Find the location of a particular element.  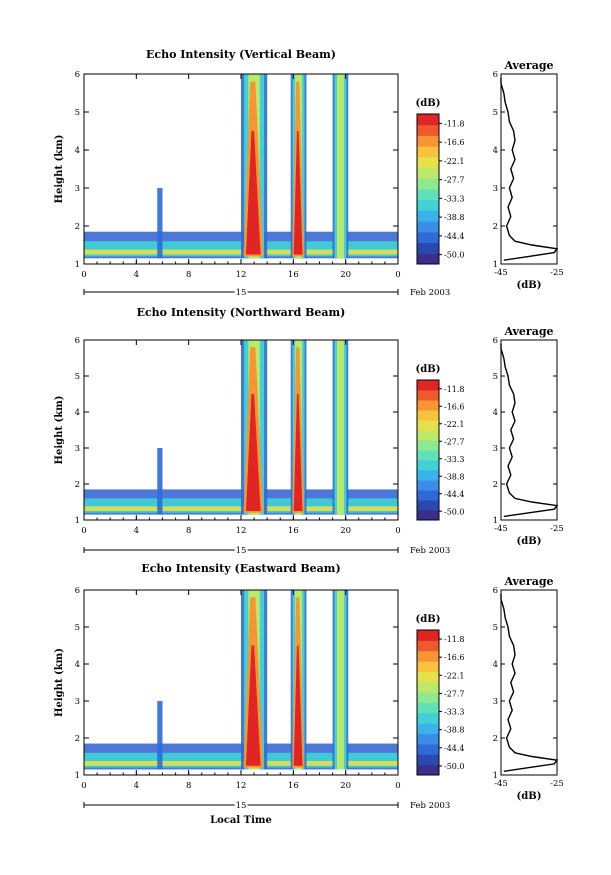

y-tick-label: 2 is located at coordinates (77, 739).